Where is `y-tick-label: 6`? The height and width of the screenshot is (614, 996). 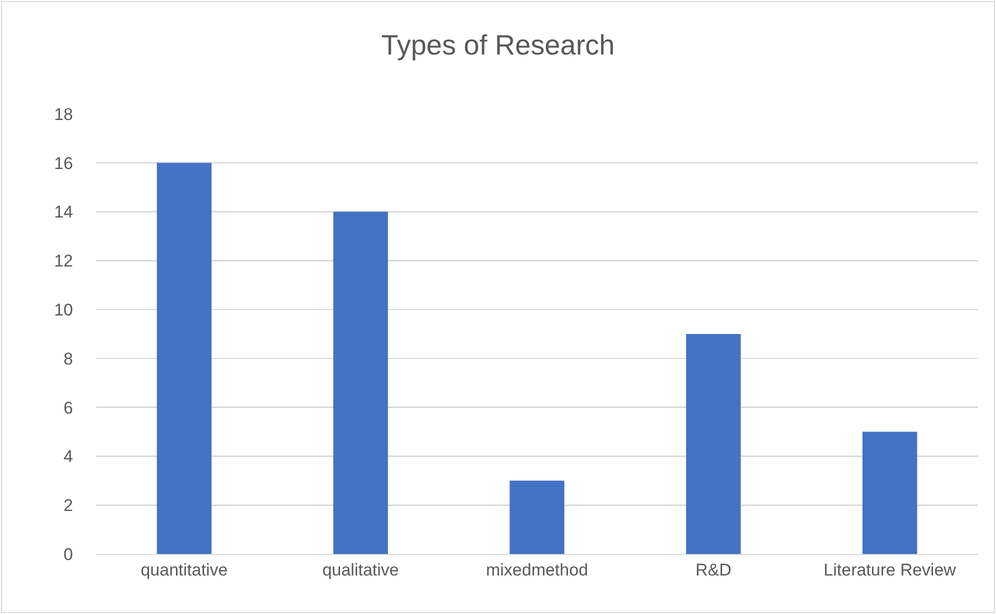 y-tick-label: 6 is located at coordinates (68, 408).